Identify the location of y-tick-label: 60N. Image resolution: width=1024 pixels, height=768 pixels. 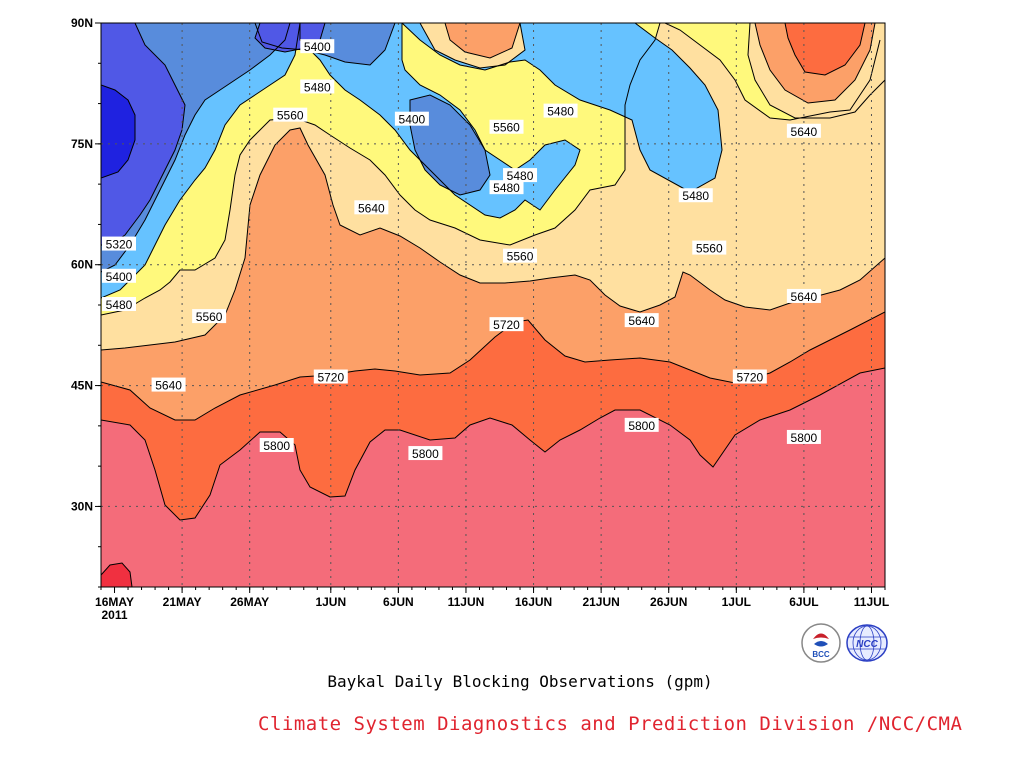
(82, 265).